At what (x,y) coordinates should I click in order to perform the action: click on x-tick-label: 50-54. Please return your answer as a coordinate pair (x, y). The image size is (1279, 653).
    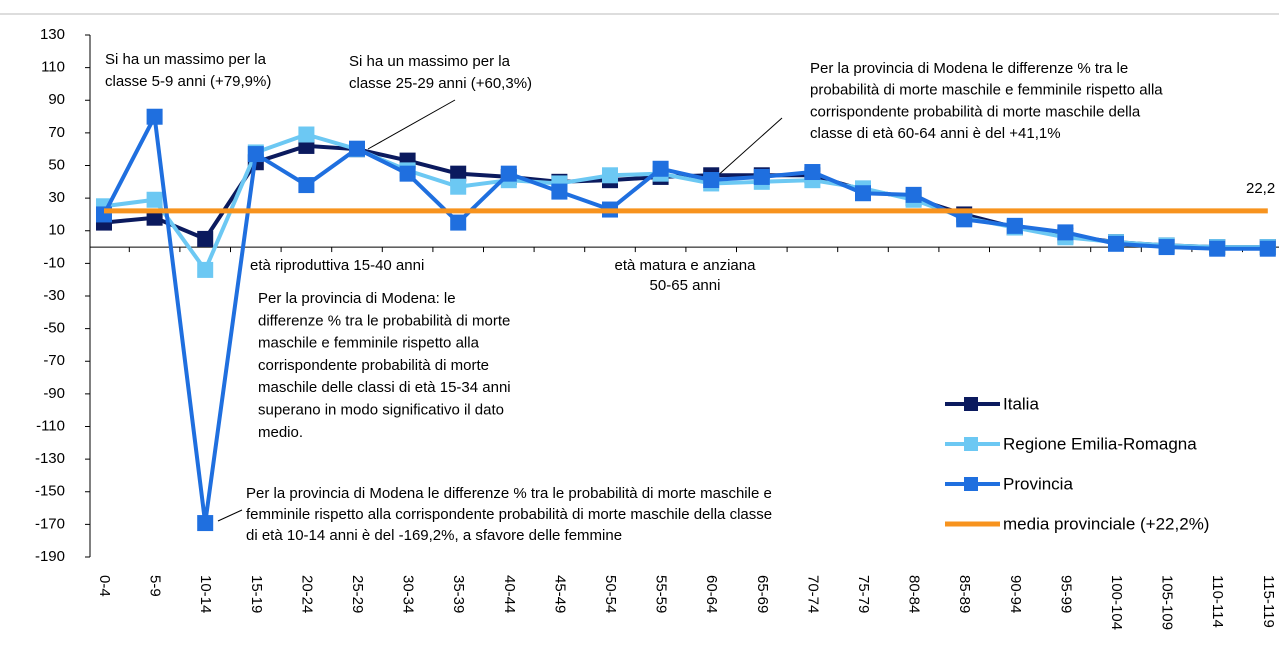
    Looking at the image, I should click on (610, 594).